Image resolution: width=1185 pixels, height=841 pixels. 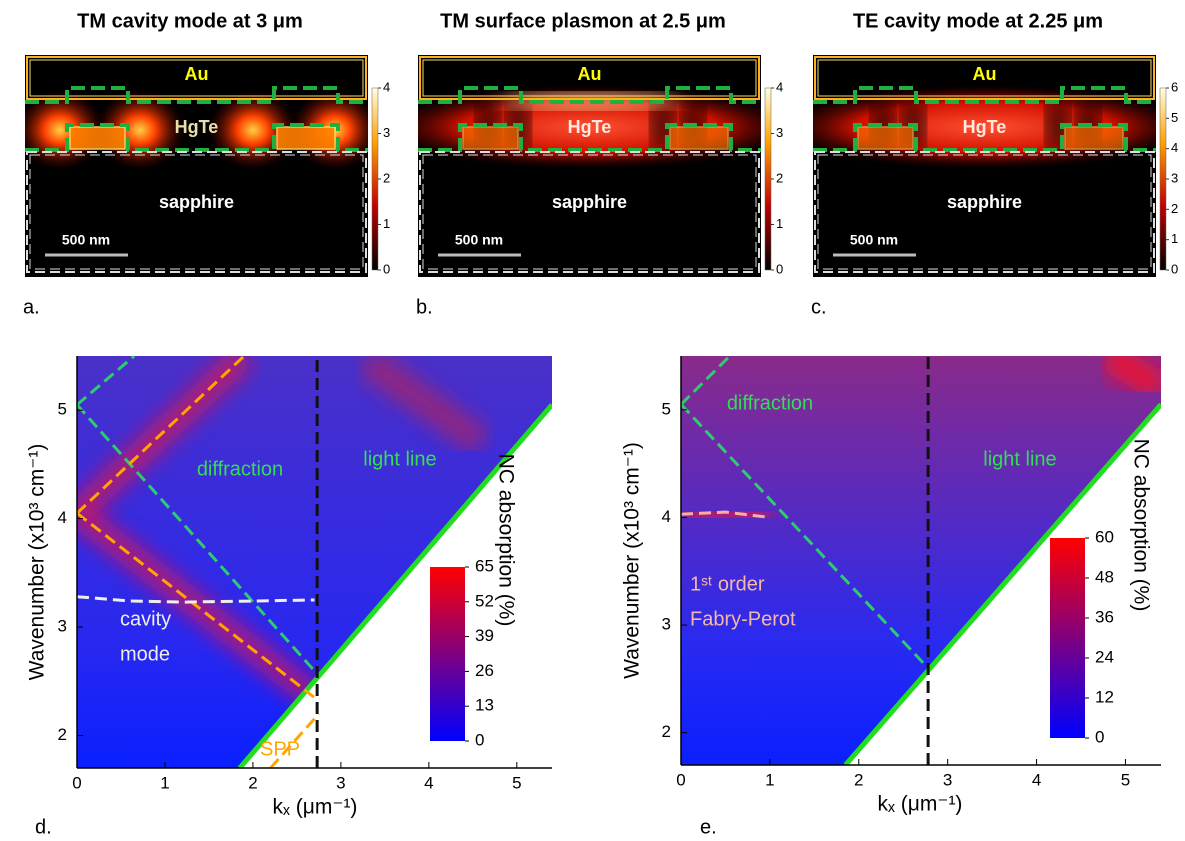 I want to click on colorbar-tick-label: 1, so click(x=1174, y=238).